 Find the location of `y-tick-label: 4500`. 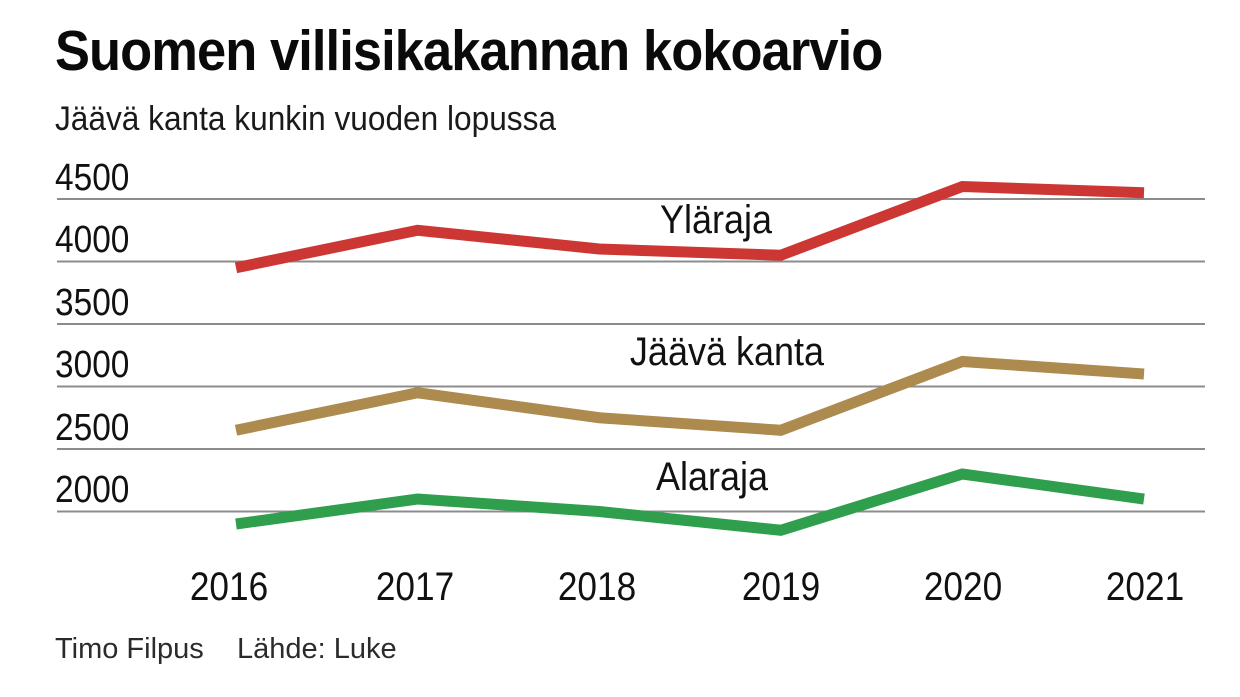

y-tick-label: 4500 is located at coordinates (92, 178).